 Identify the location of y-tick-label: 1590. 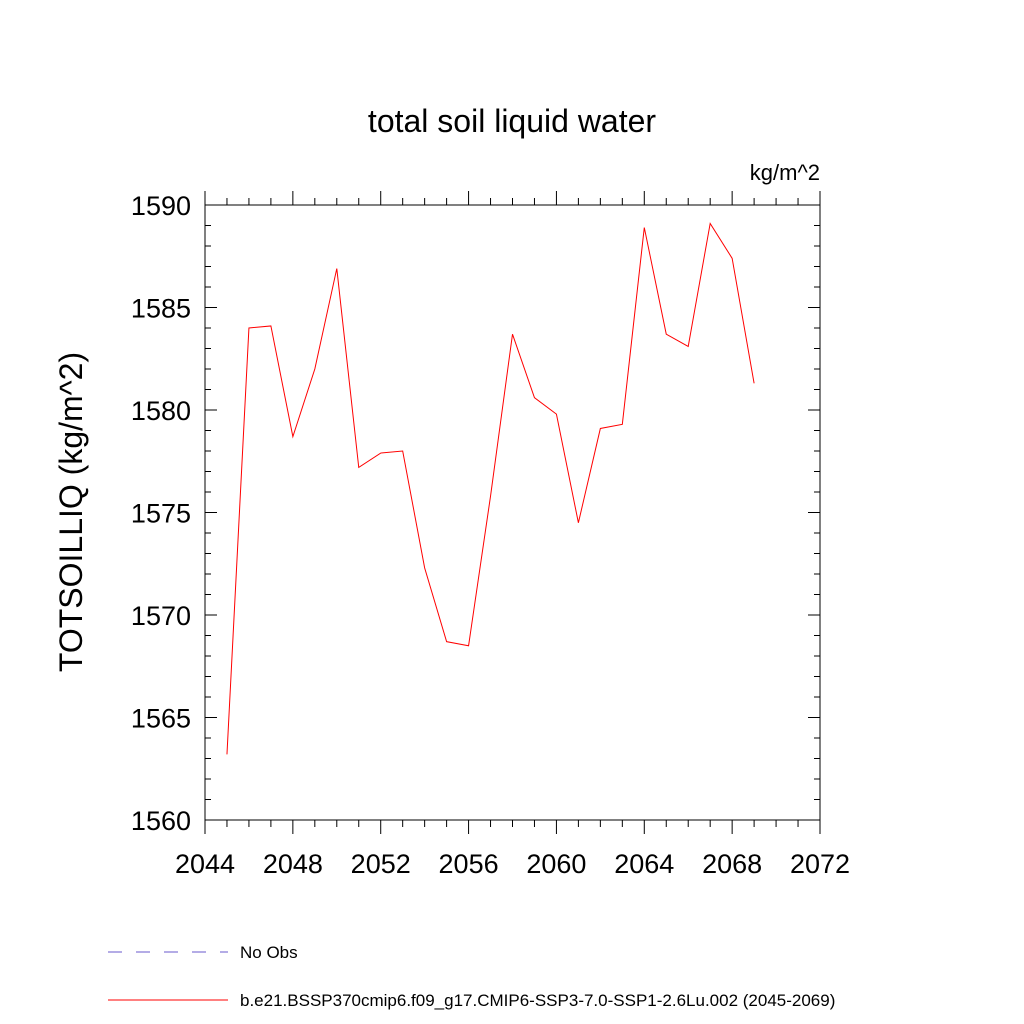
(161, 206).